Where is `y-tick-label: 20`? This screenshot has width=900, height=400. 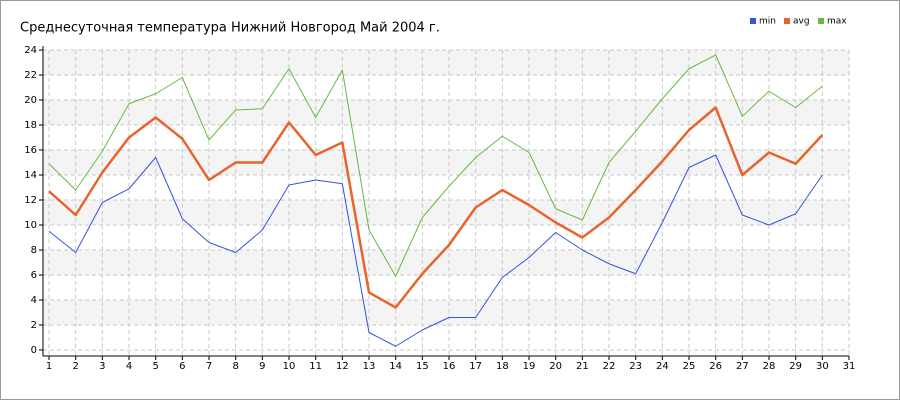
y-tick-label: 20 is located at coordinates (30, 100).